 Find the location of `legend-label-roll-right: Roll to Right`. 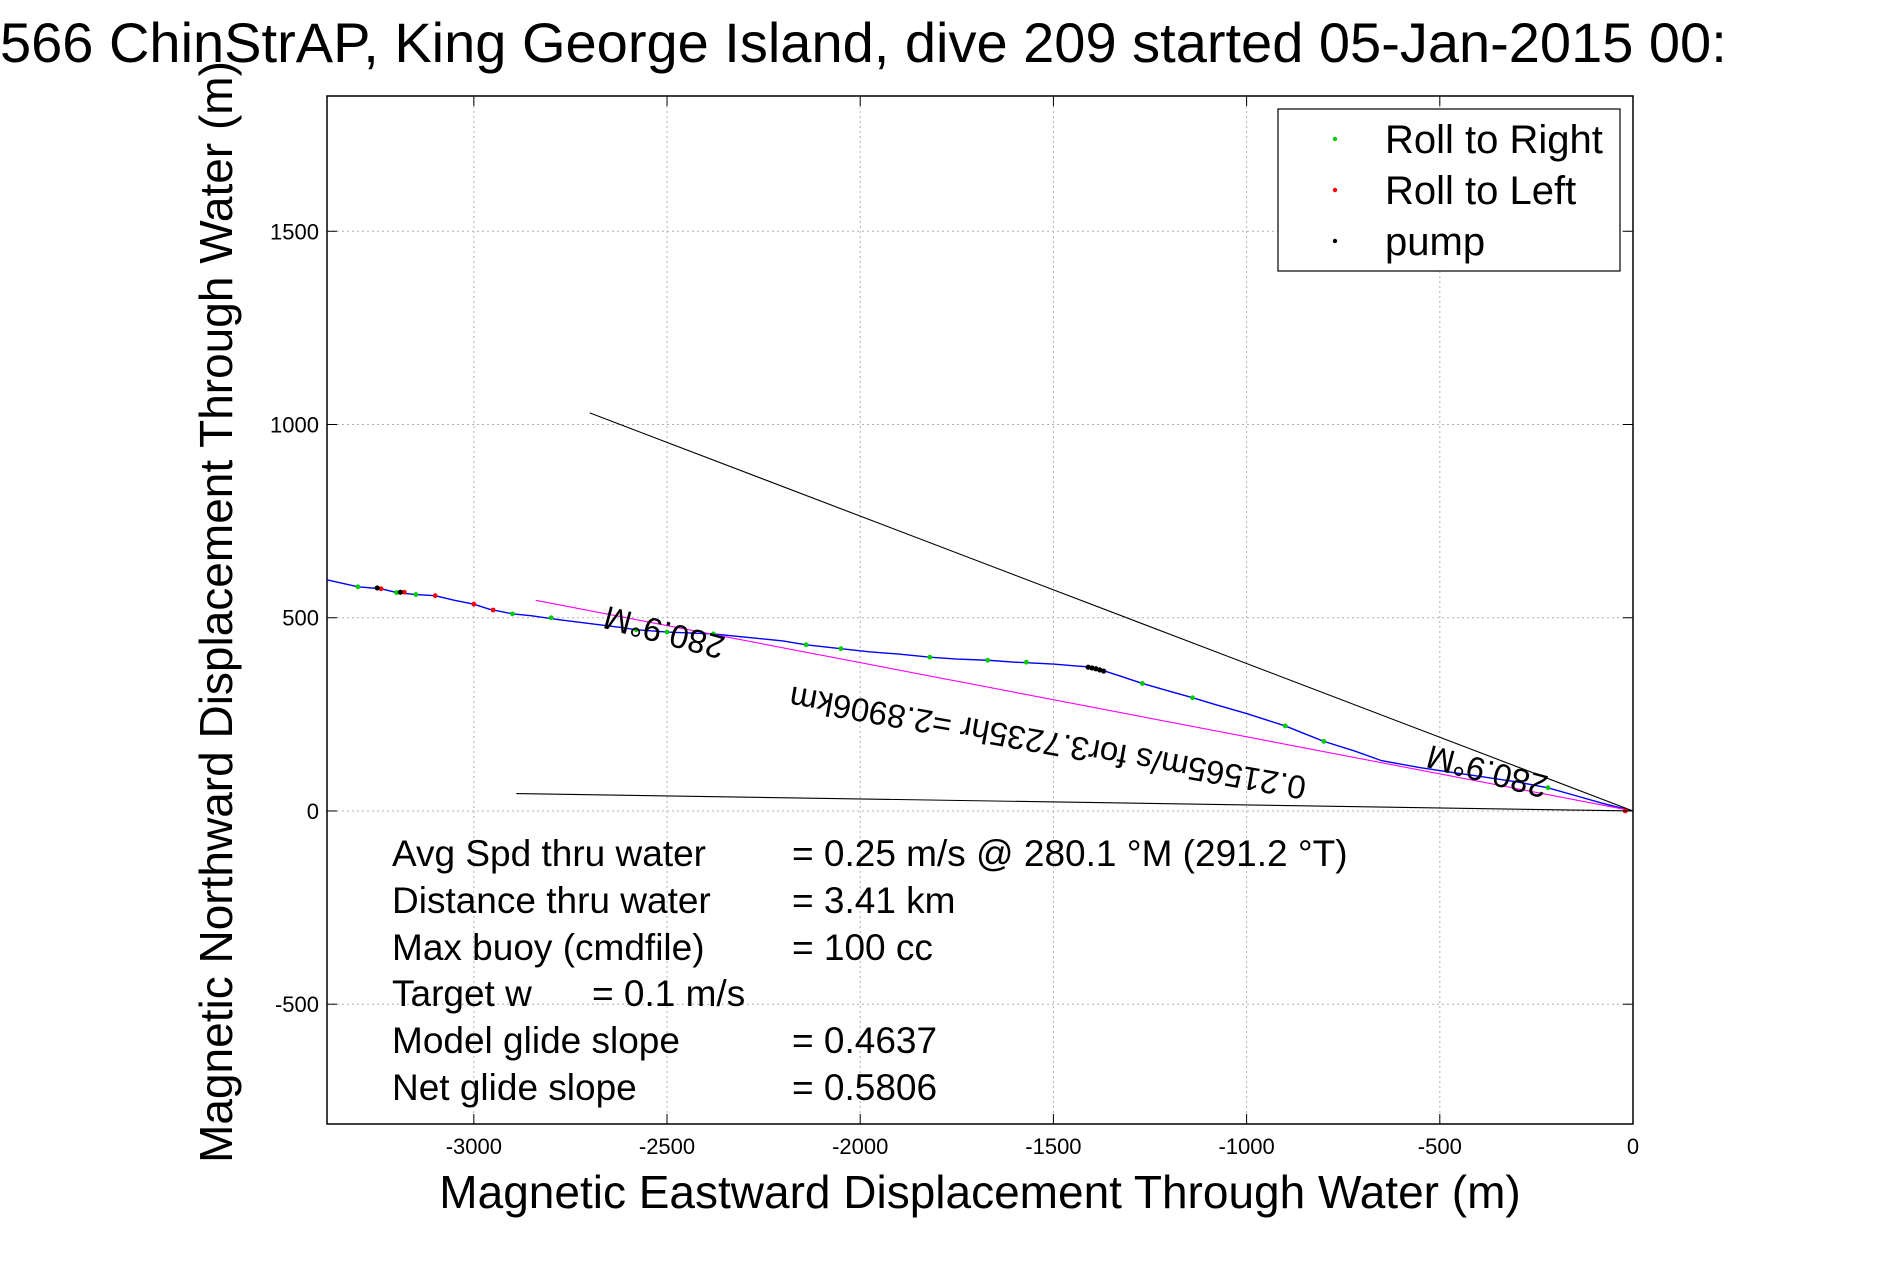

legend-label-roll-right: Roll to Right is located at coordinates (1494, 140).